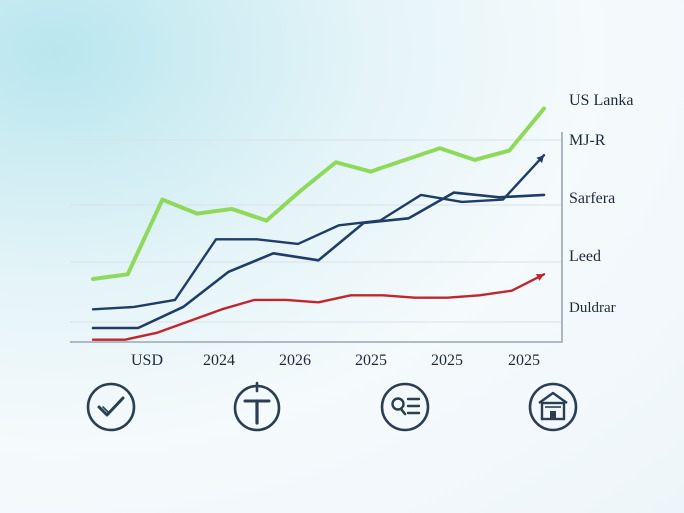  Describe the element at coordinates (592, 308) in the screenshot. I see `legend-label-duldrar: Duldrar` at that location.